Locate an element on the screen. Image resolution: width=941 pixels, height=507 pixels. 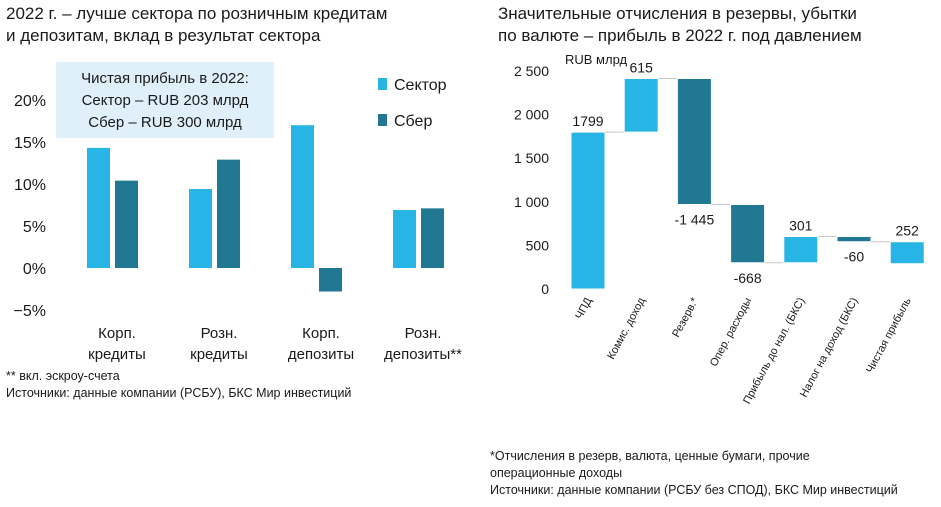
legend-label: Сбер is located at coordinates (413, 121).